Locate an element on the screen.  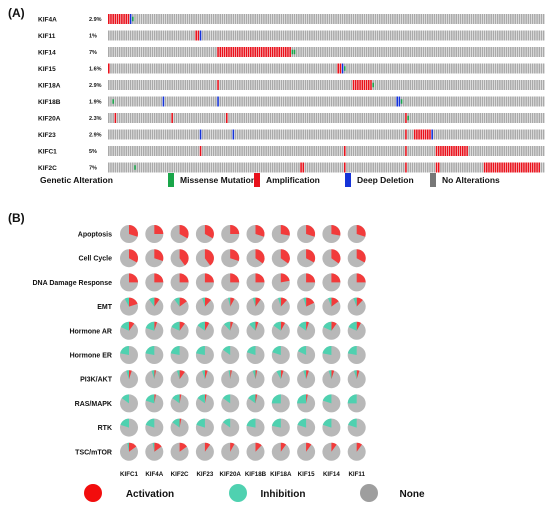
deletion-cell is located at coordinates (130, 19).